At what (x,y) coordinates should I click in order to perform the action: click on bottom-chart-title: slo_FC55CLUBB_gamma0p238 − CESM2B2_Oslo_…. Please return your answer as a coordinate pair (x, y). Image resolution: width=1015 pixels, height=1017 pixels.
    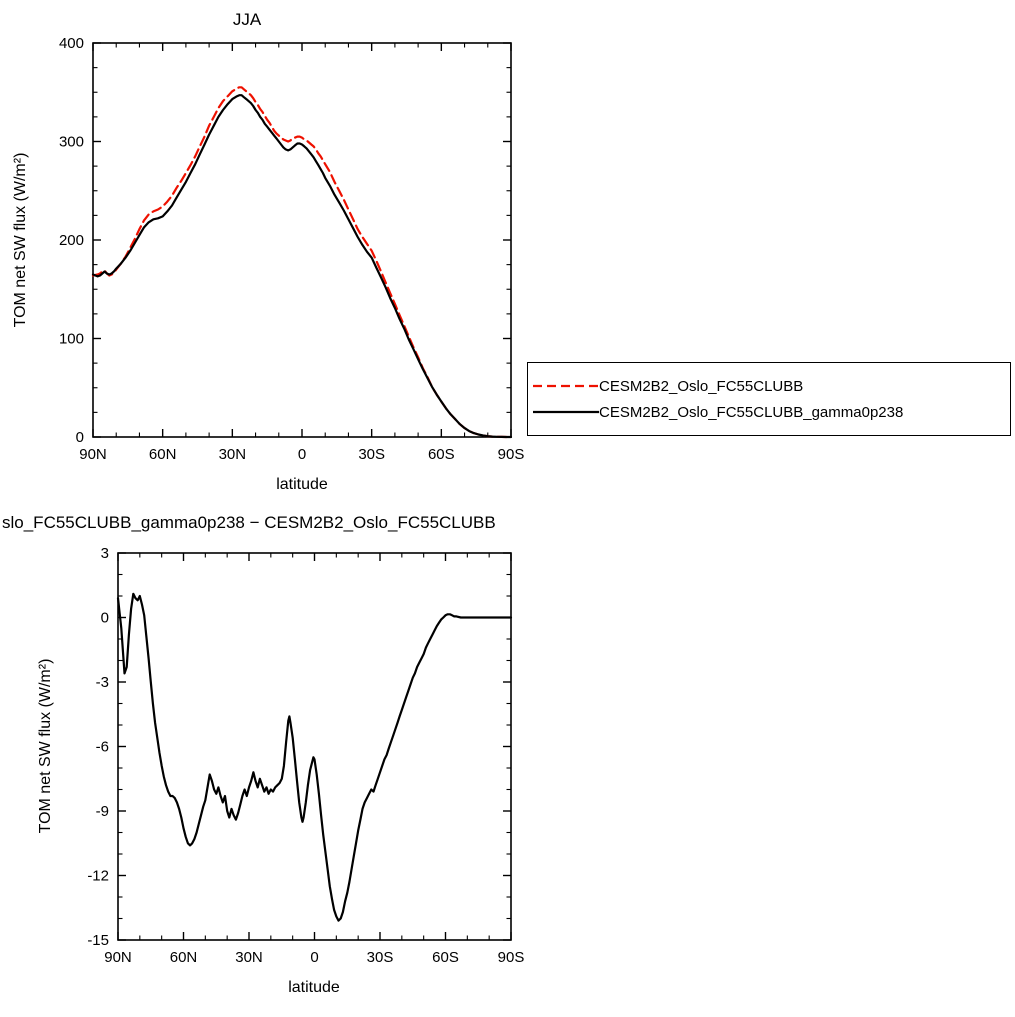
    Looking at the image, I should click on (249, 522).